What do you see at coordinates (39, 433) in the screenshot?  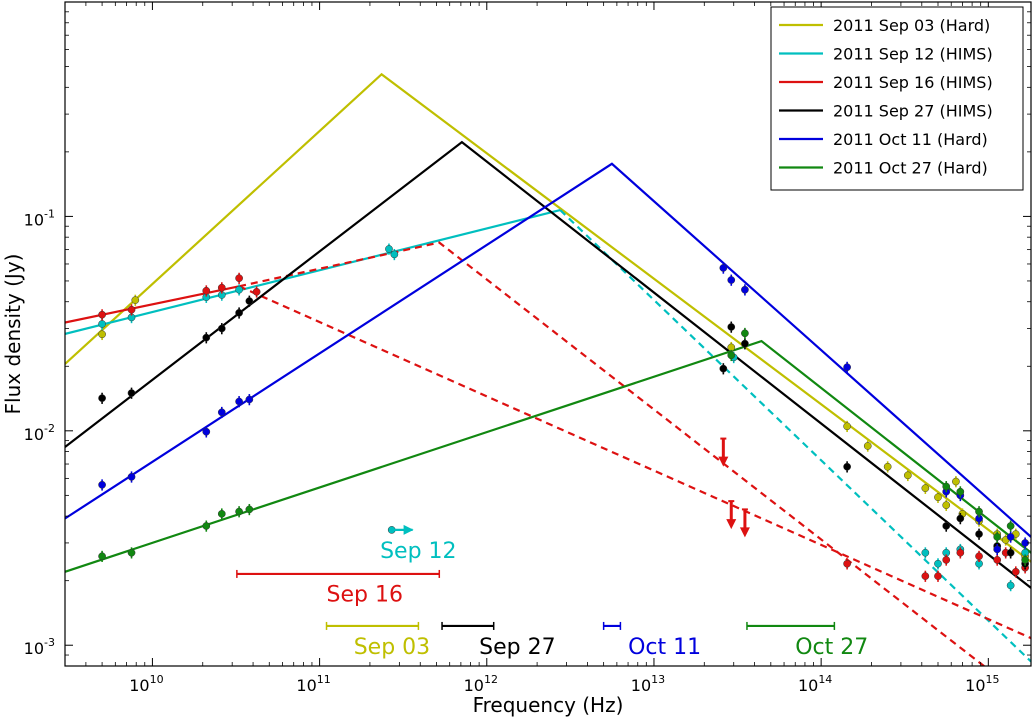 I see `y-tick-label-1: 10⁻²` at bounding box center [39, 433].